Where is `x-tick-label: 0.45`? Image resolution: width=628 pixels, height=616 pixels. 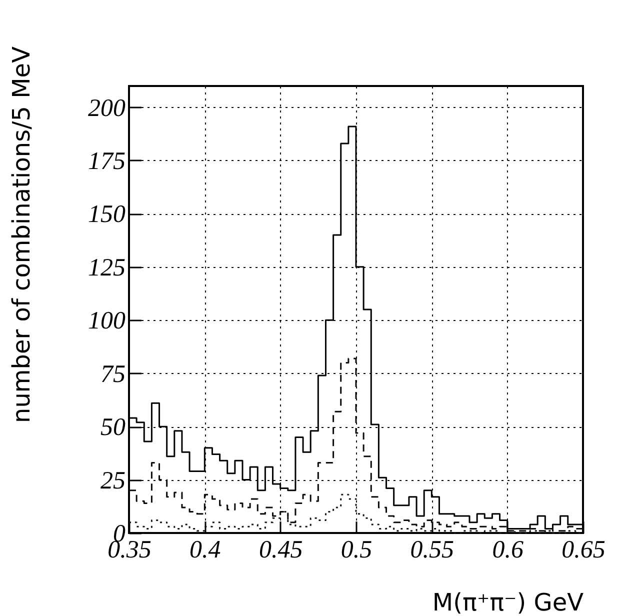
x-tick-label: 0.45 is located at coordinates (280, 550).